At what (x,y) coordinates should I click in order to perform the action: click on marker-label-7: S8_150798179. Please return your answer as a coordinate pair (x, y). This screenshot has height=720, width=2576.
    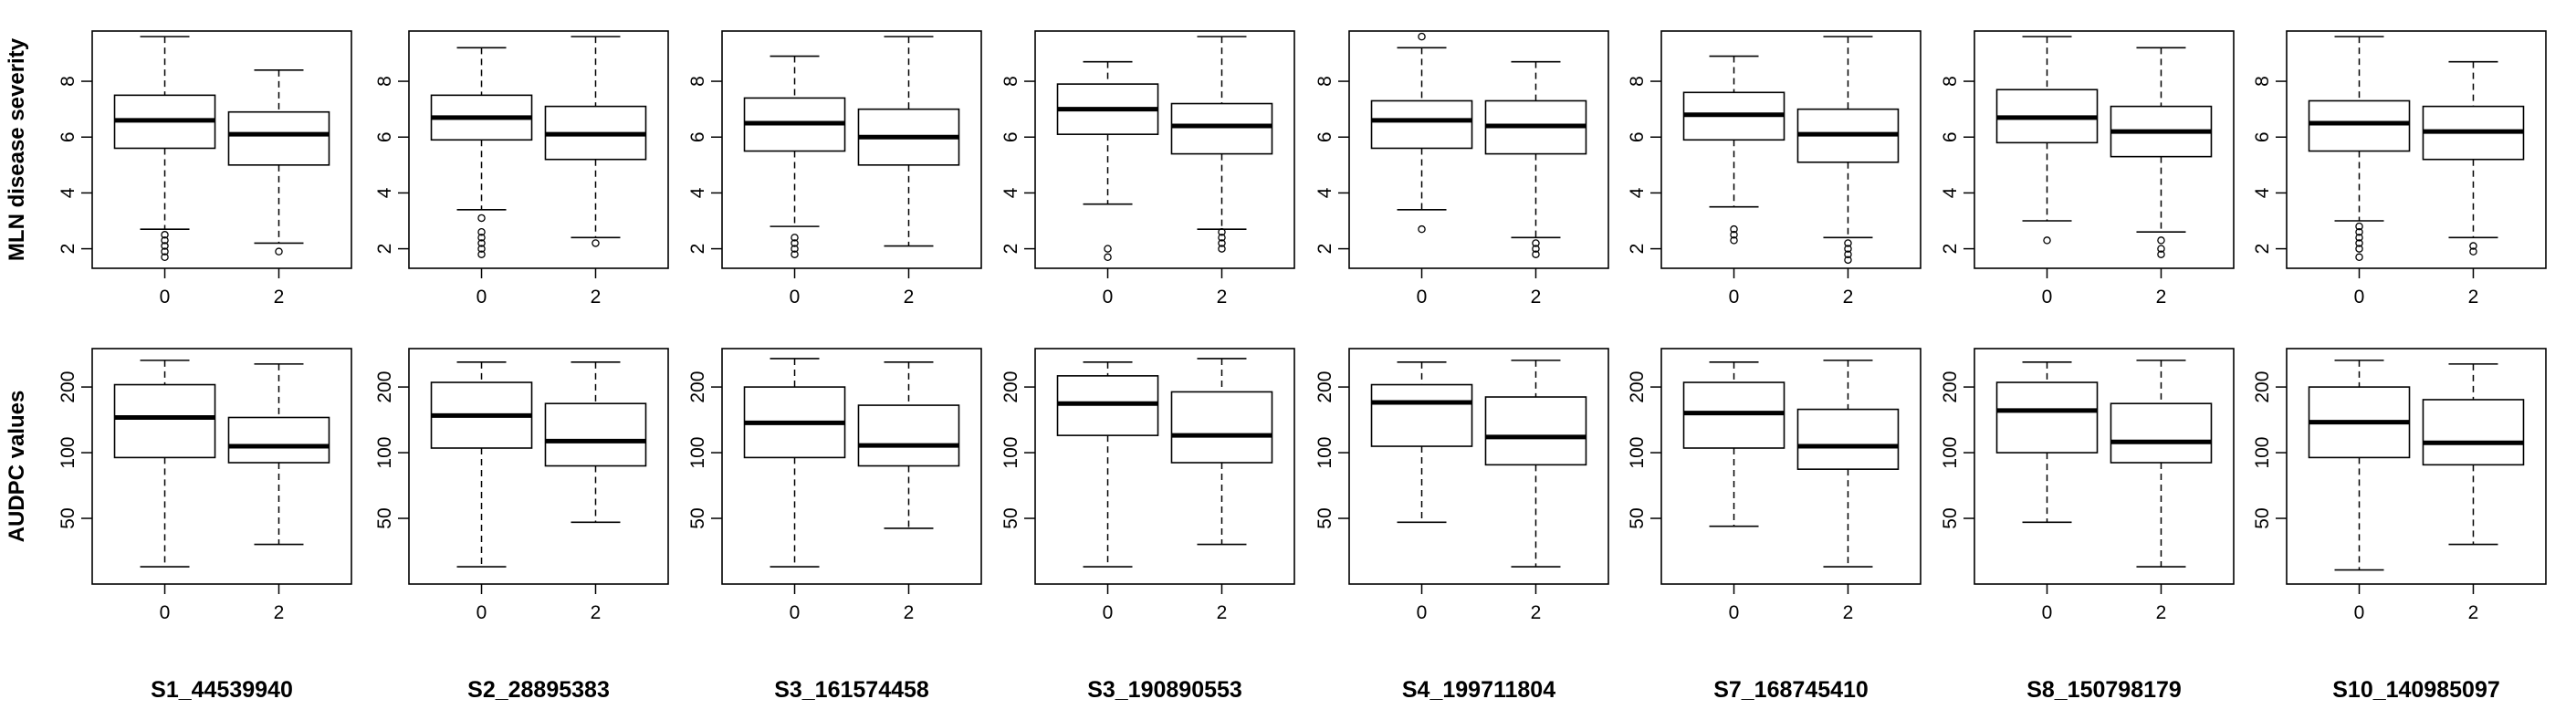
    Looking at the image, I should click on (2104, 690).